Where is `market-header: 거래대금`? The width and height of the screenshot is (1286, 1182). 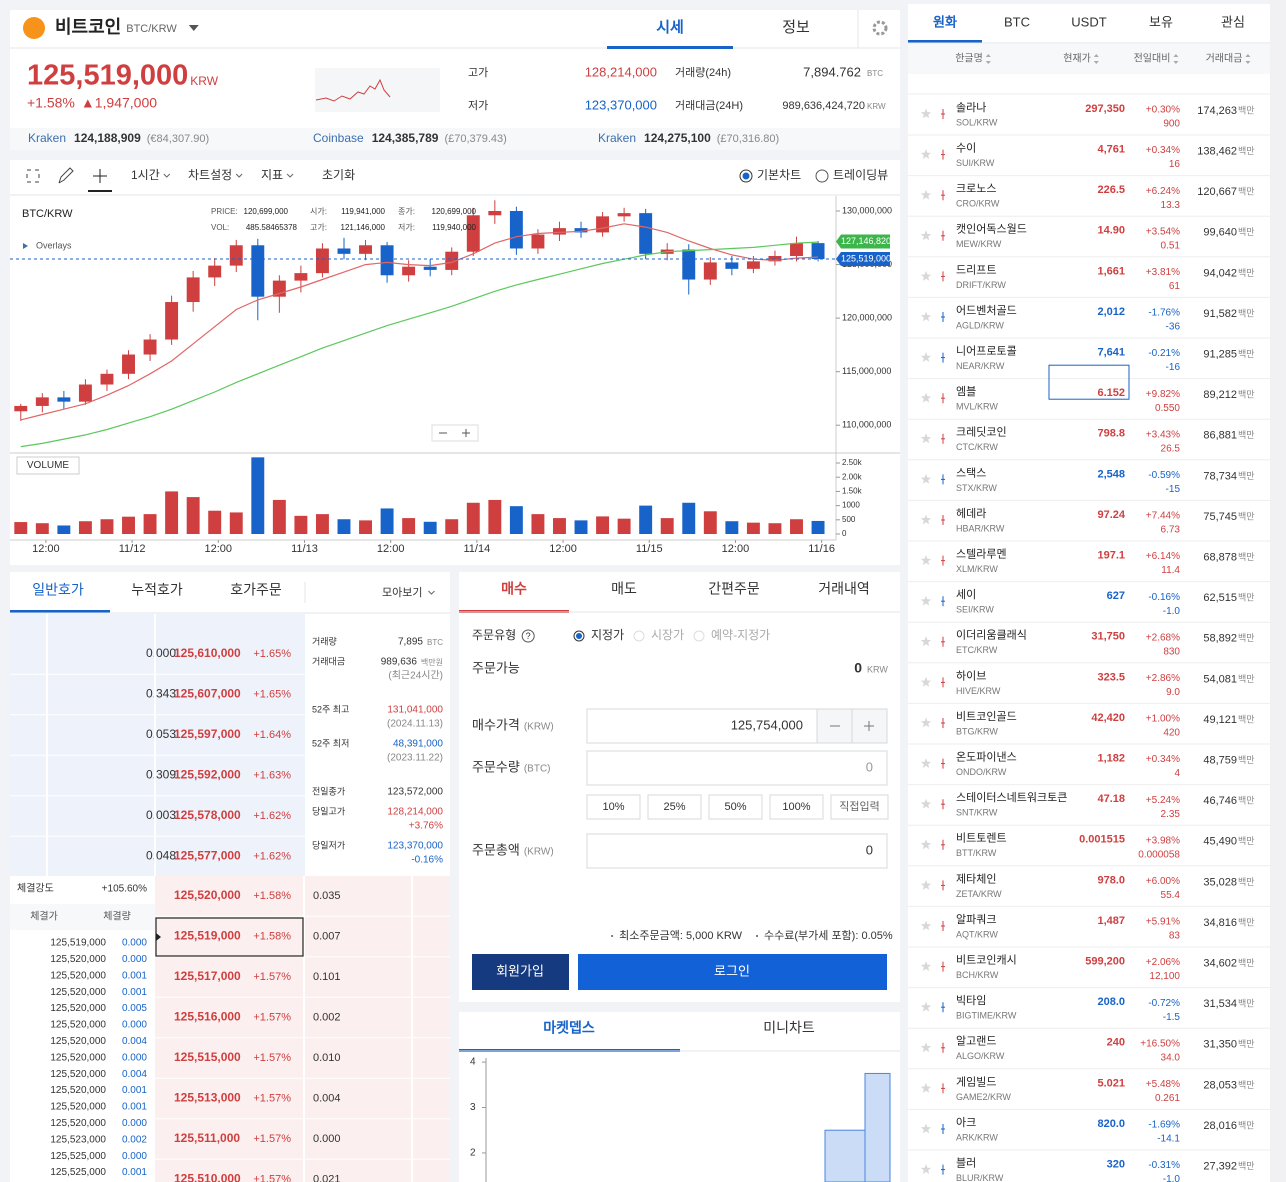 market-header: 거래대금 is located at coordinates (1224, 59).